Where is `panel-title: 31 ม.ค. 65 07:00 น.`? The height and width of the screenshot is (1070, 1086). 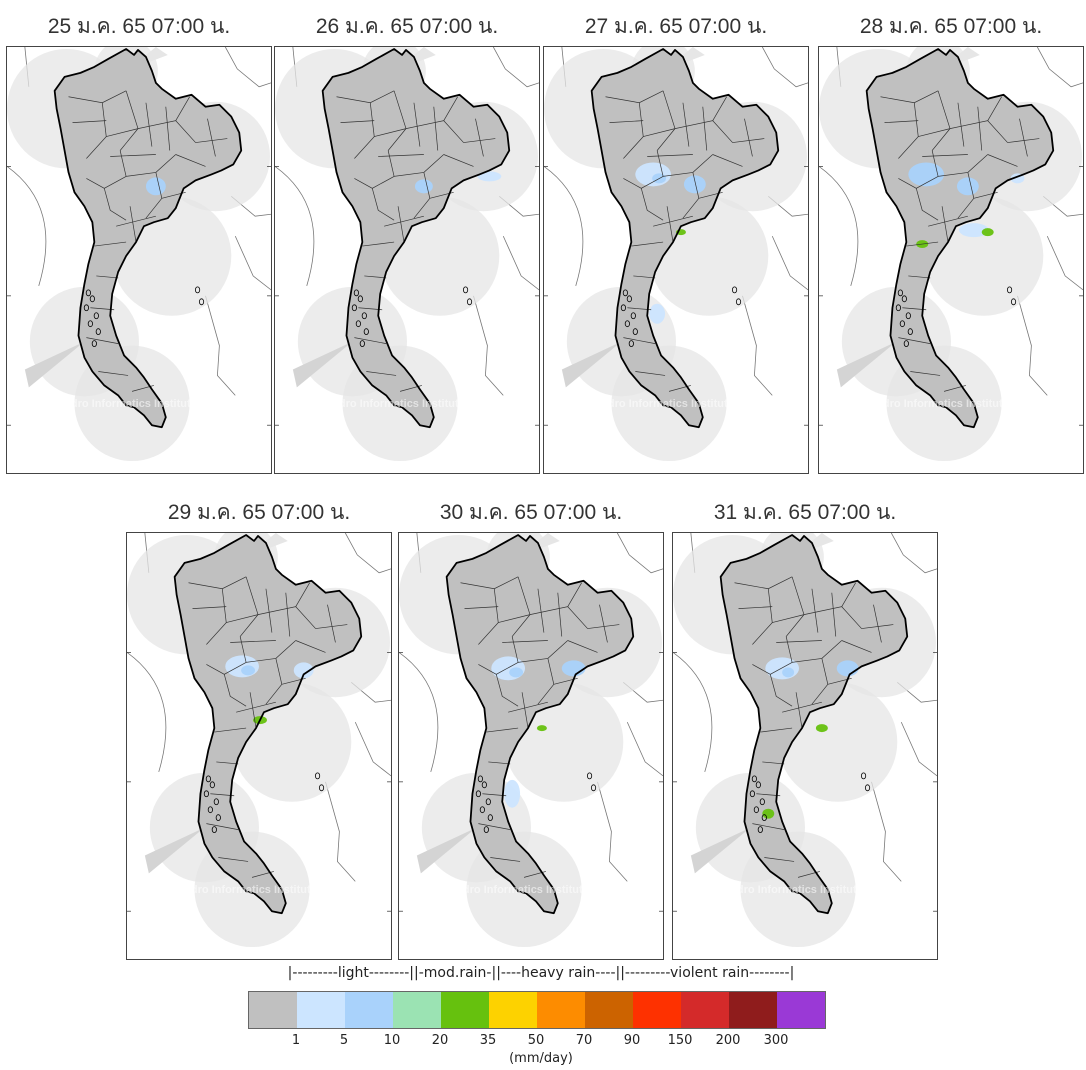 panel-title: 31 ม.ค. 65 07:00 น. is located at coordinates (805, 512).